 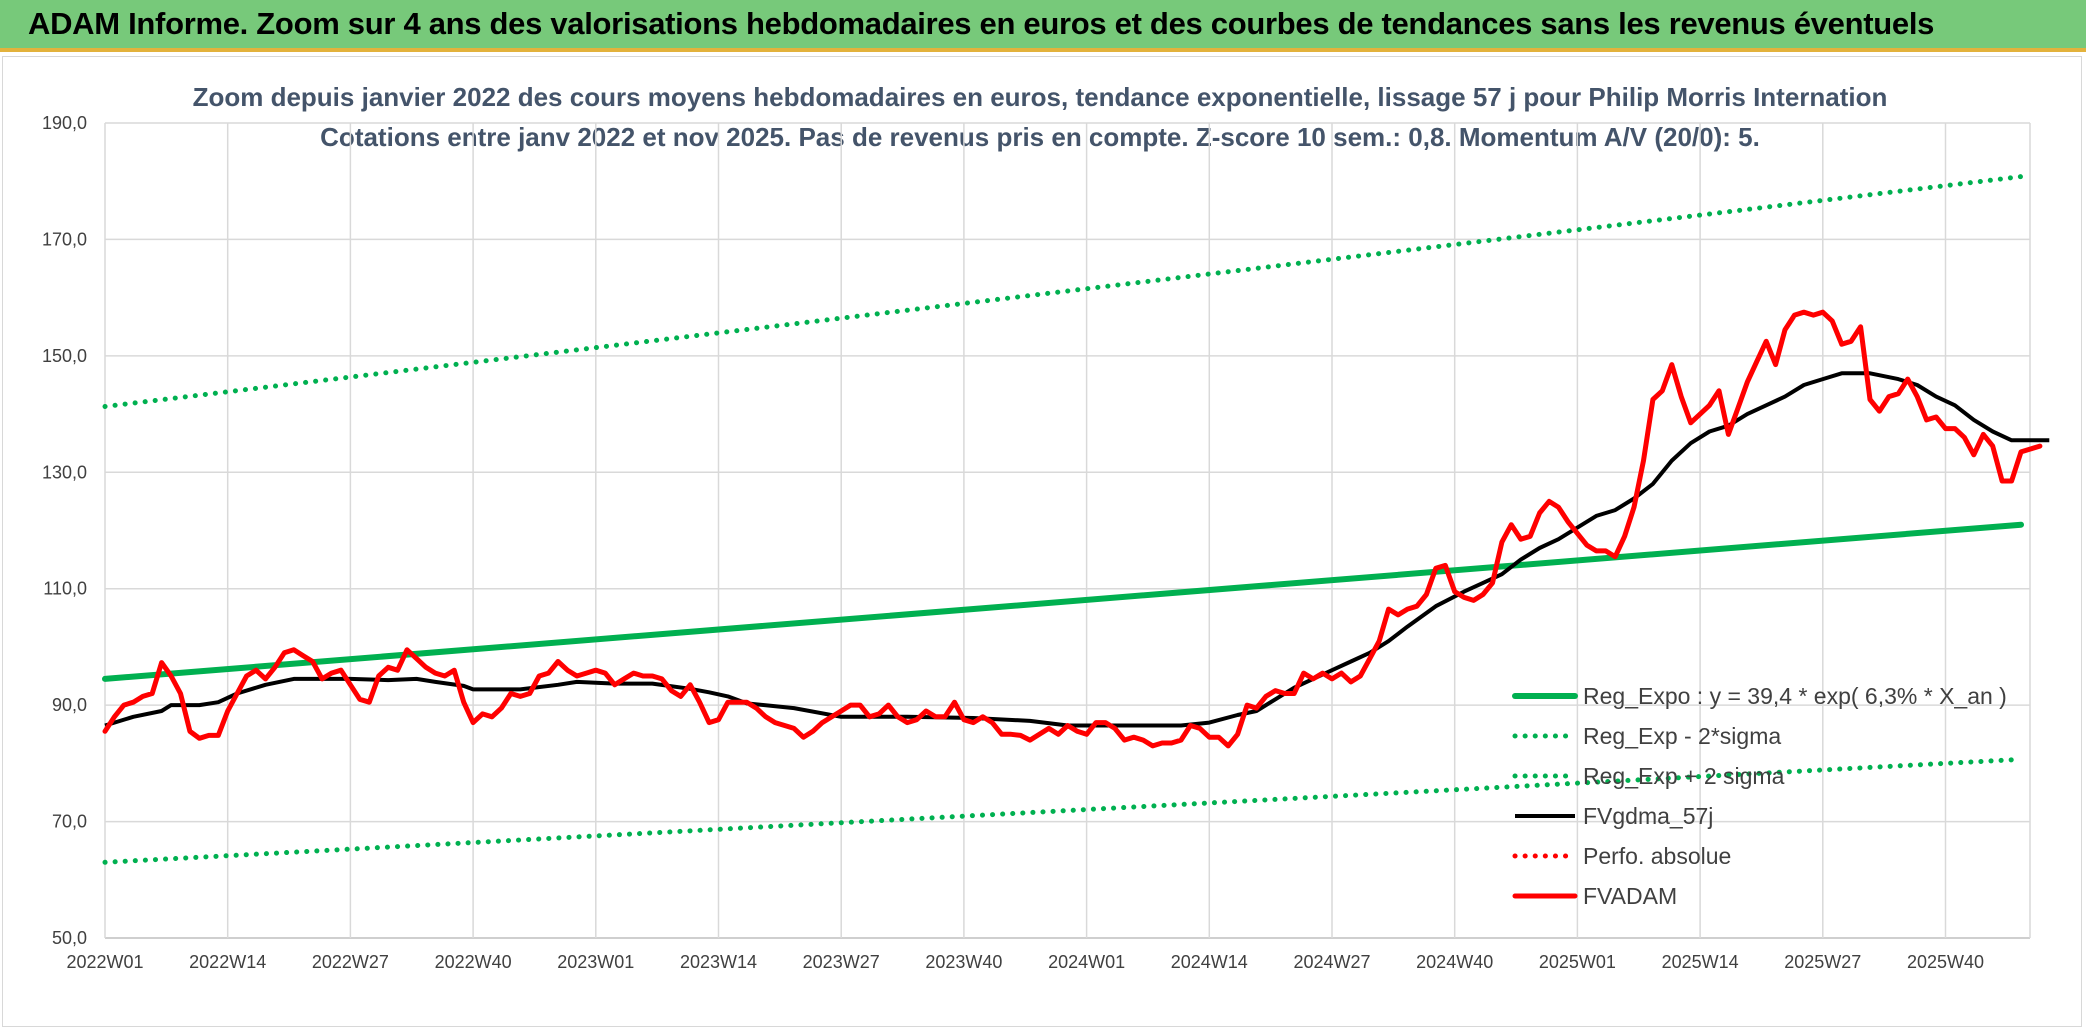 What do you see at coordinates (69, 938) in the screenshot?
I see `y-tick-label: 50,0` at bounding box center [69, 938].